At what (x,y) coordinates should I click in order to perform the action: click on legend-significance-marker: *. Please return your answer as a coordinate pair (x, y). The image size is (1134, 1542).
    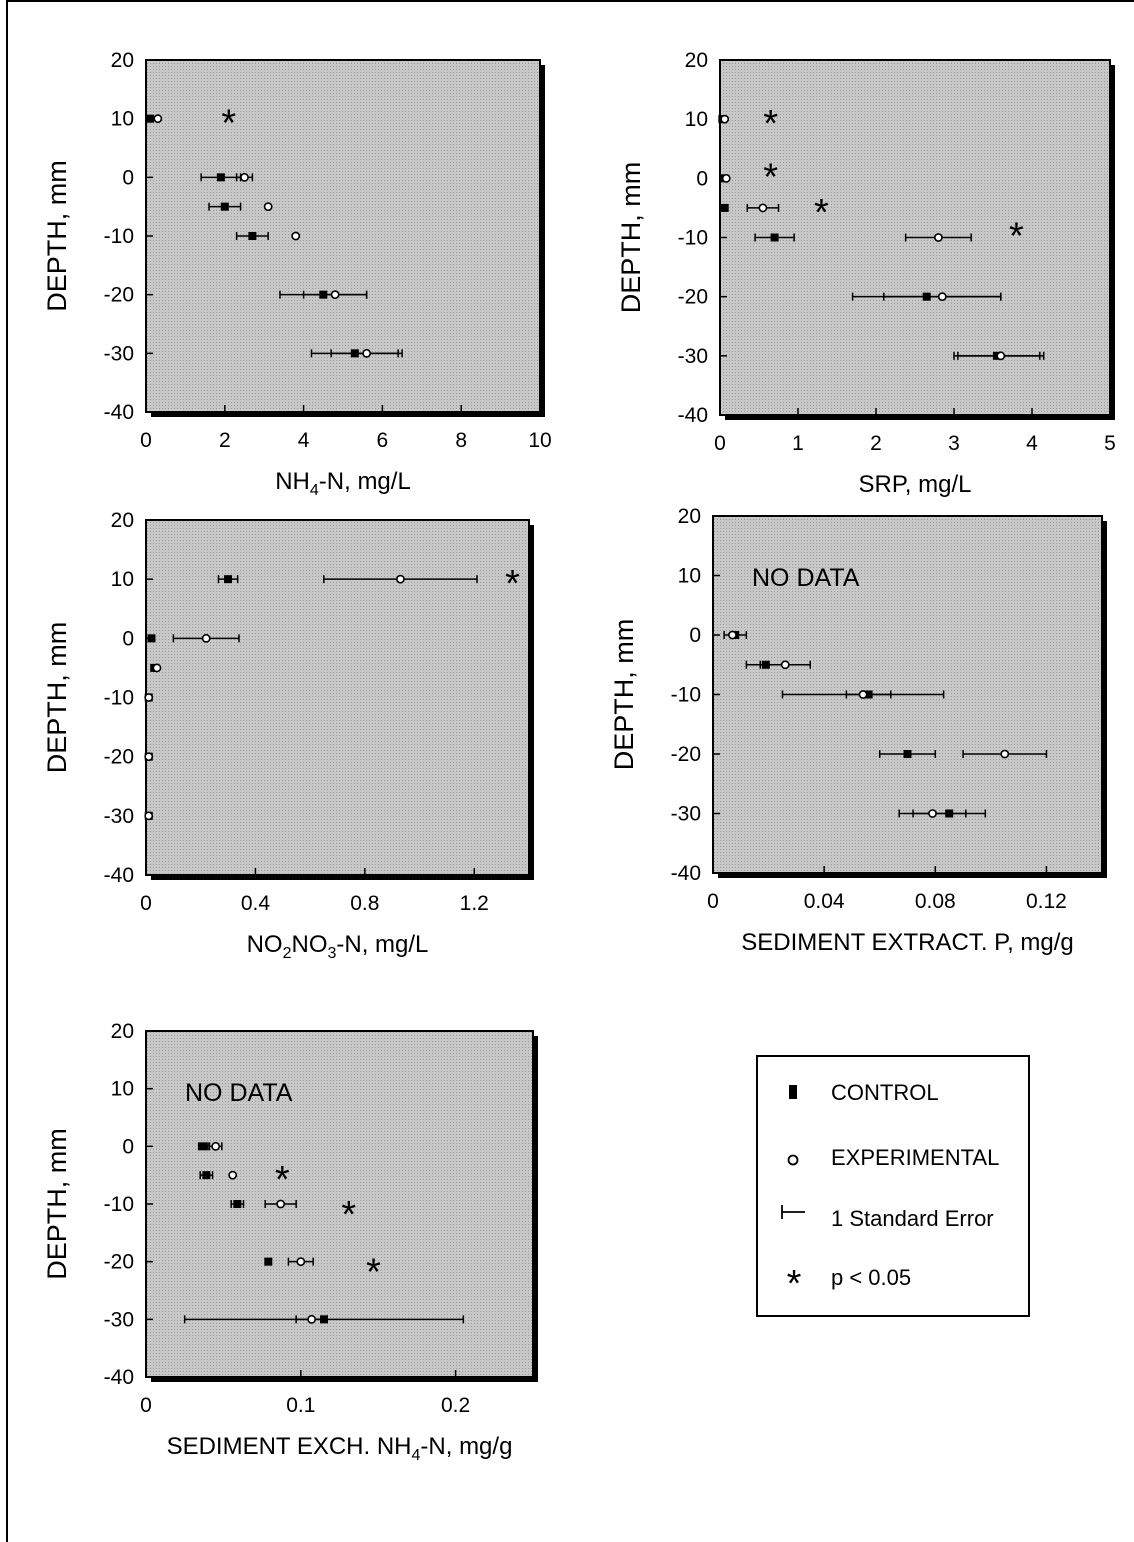
    Looking at the image, I should click on (794, 1284).